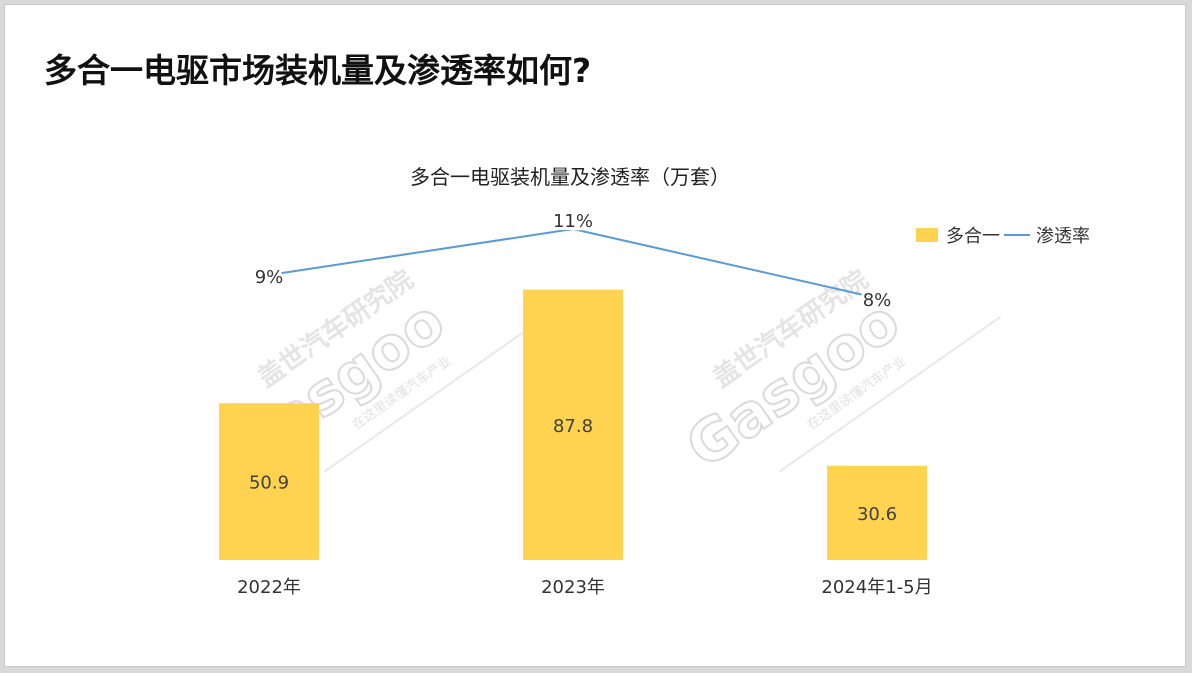 This screenshot has width=1192, height=673. What do you see at coordinates (1063, 236) in the screenshot?
I see `legend-label-line: 渗透率` at bounding box center [1063, 236].